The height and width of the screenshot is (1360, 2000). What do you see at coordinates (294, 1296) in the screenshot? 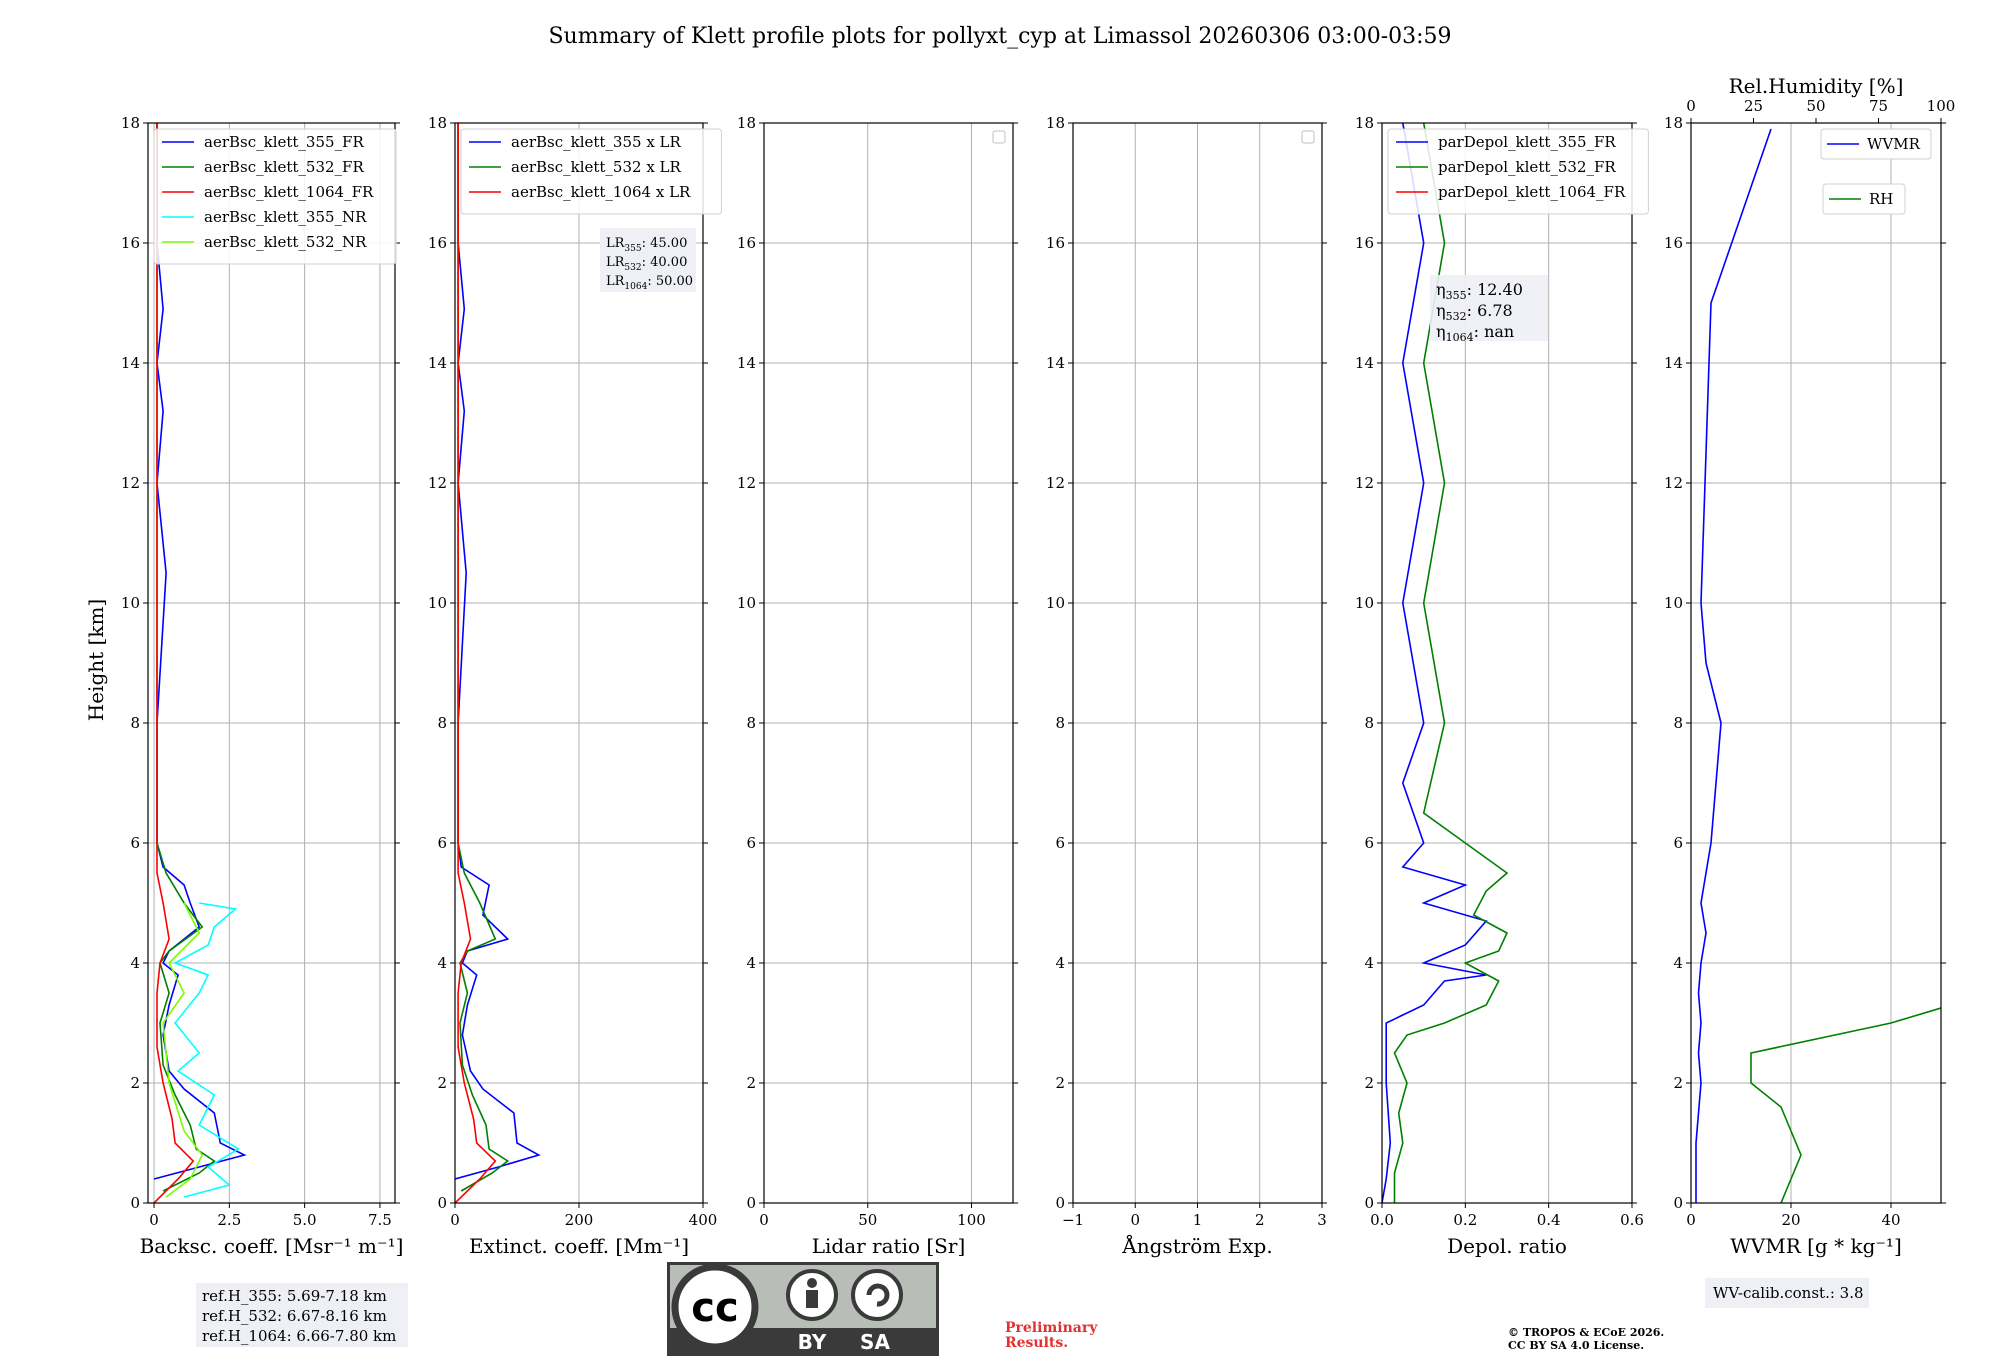
I see `ref-height-label: ref.H_355: 5.69-7.18 km` at bounding box center [294, 1296].